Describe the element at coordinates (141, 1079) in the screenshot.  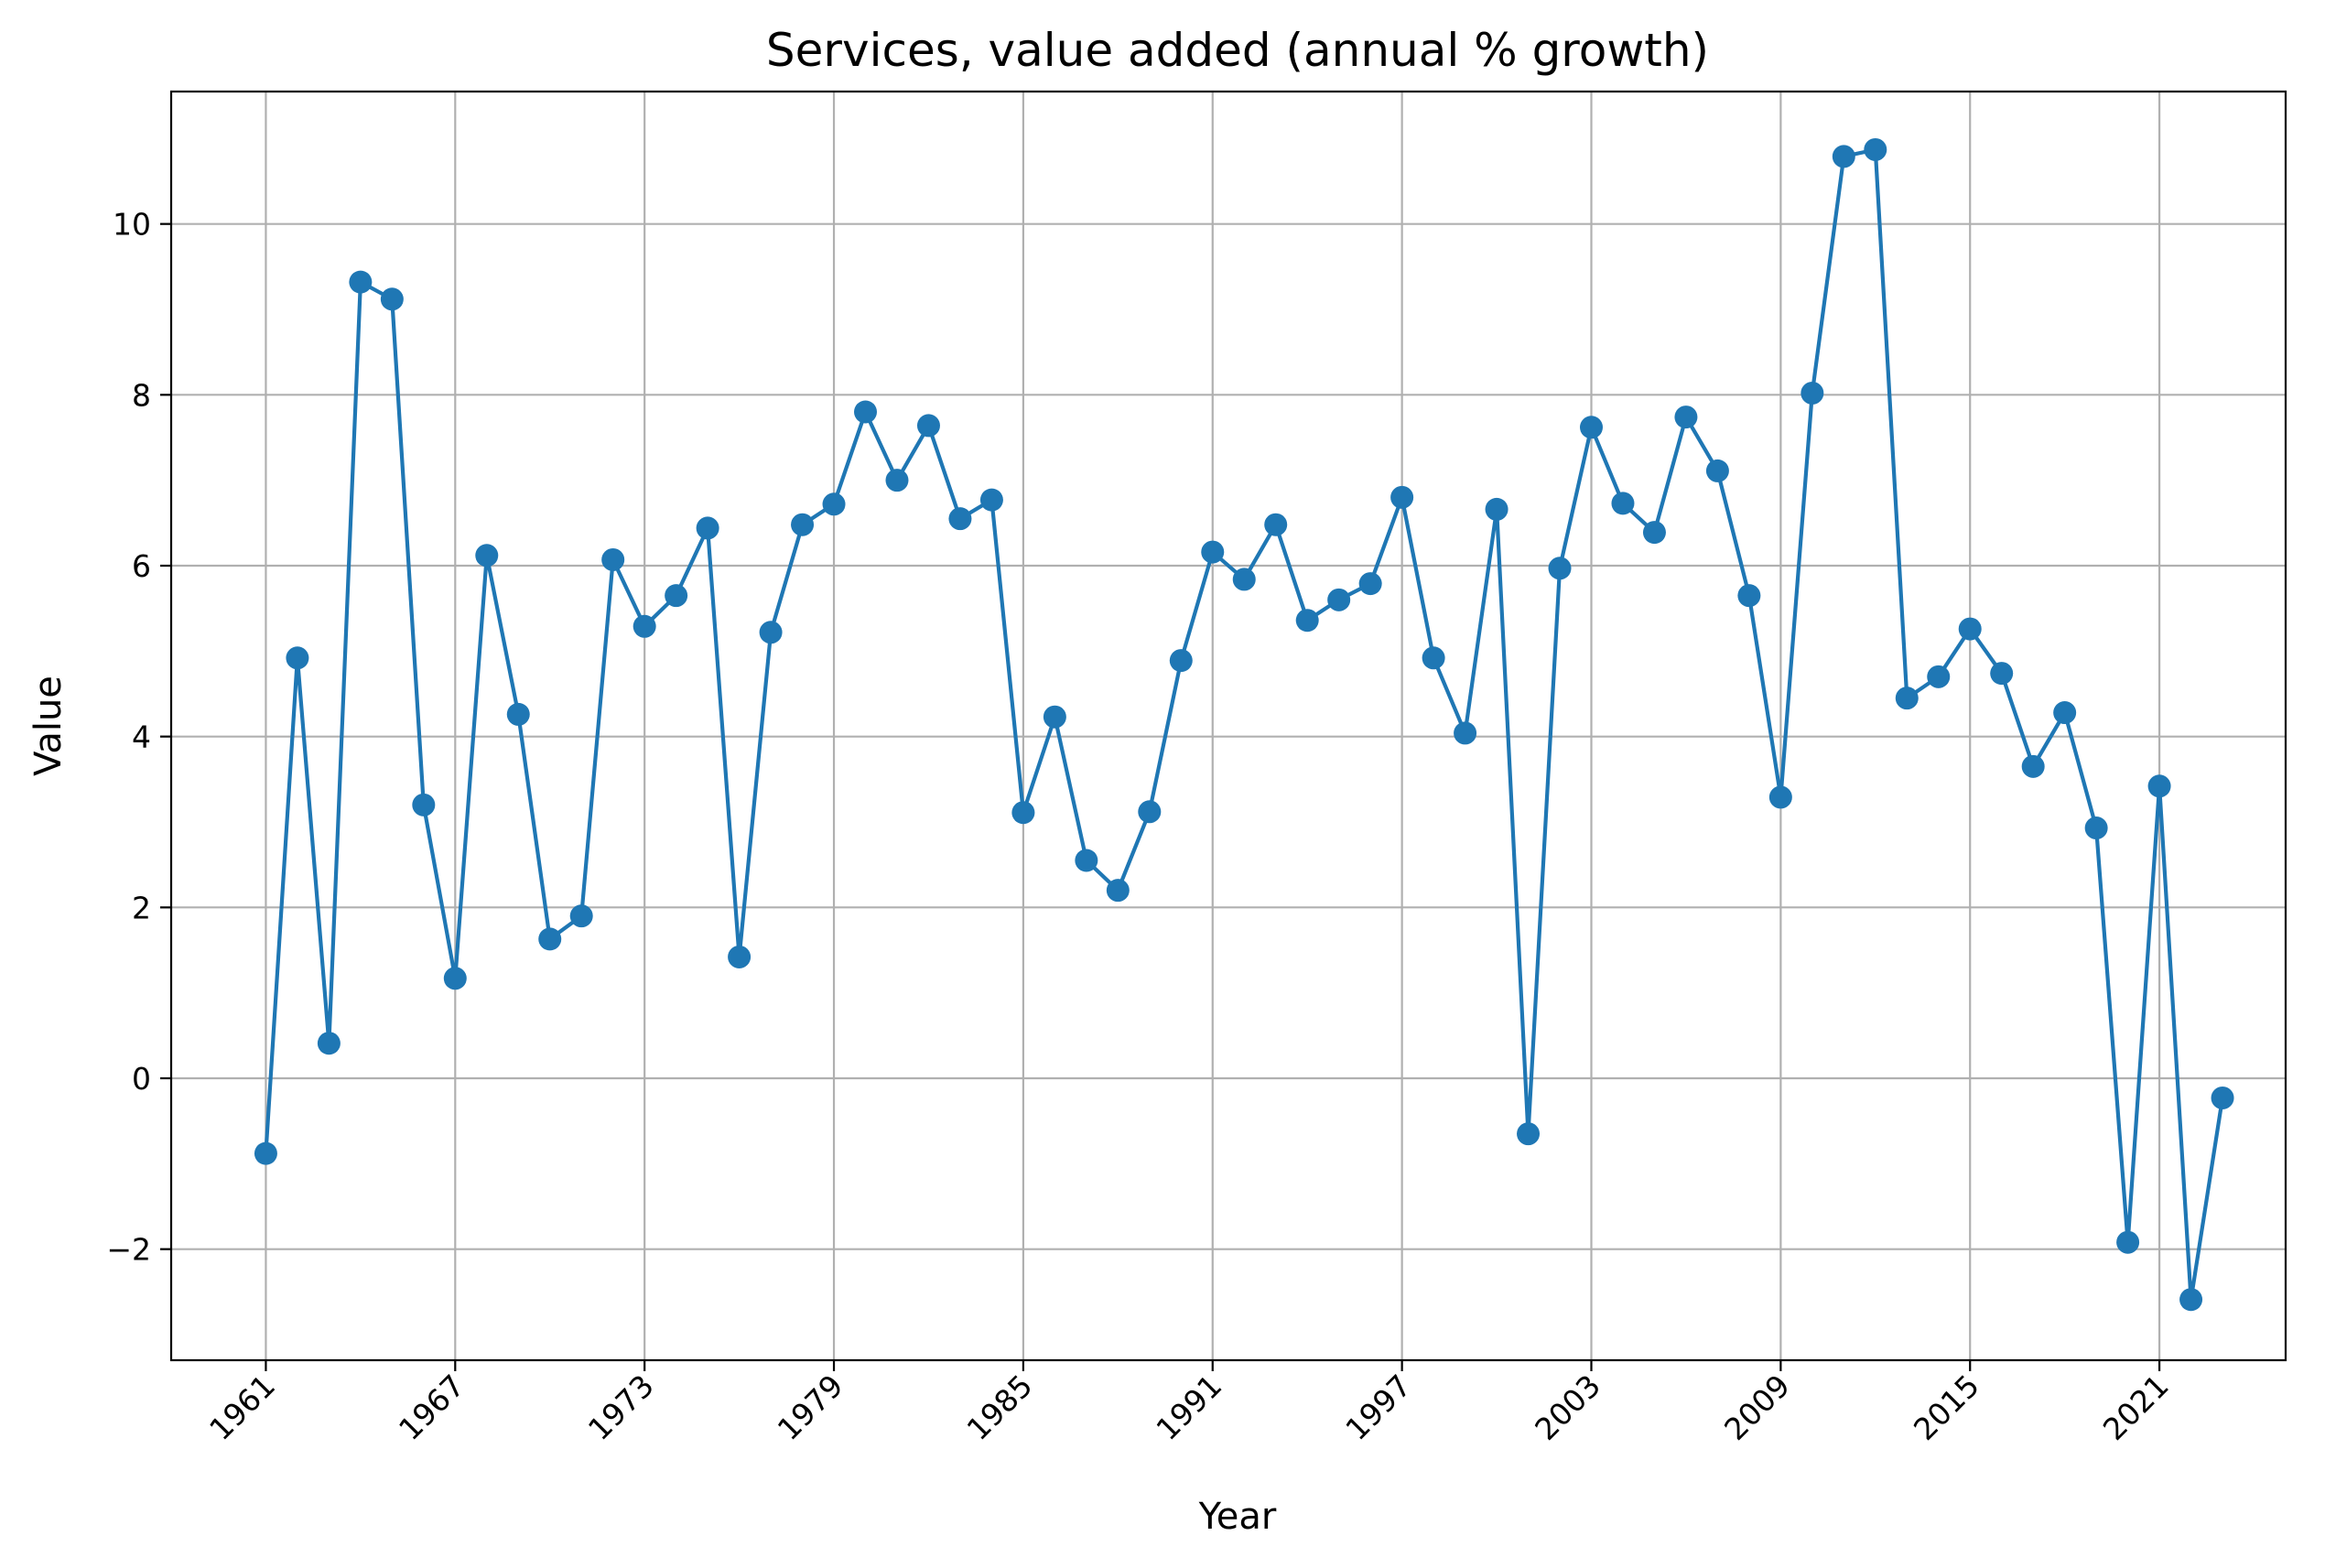
I see `y-tick-label: 0` at that location.